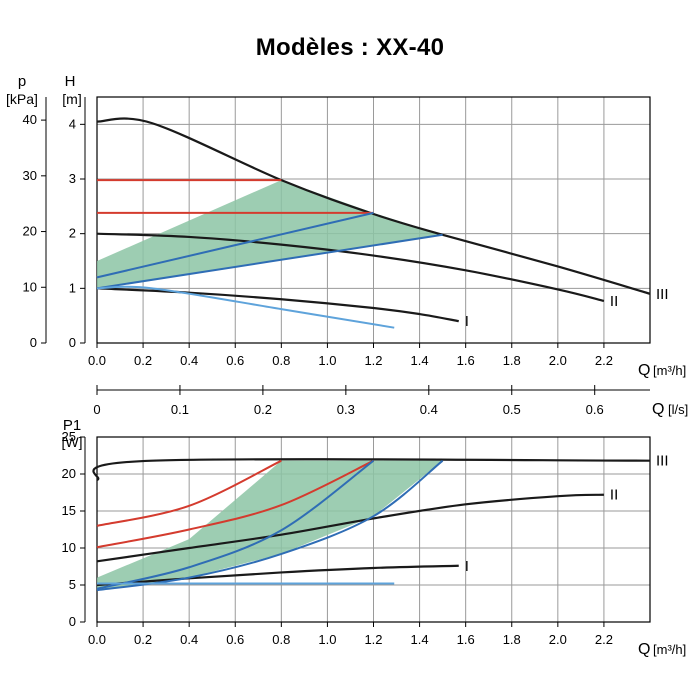 Image resolution: width=700 pixels, height=700 pixels. I want to click on y-tick-label: 25, so click(69, 436).